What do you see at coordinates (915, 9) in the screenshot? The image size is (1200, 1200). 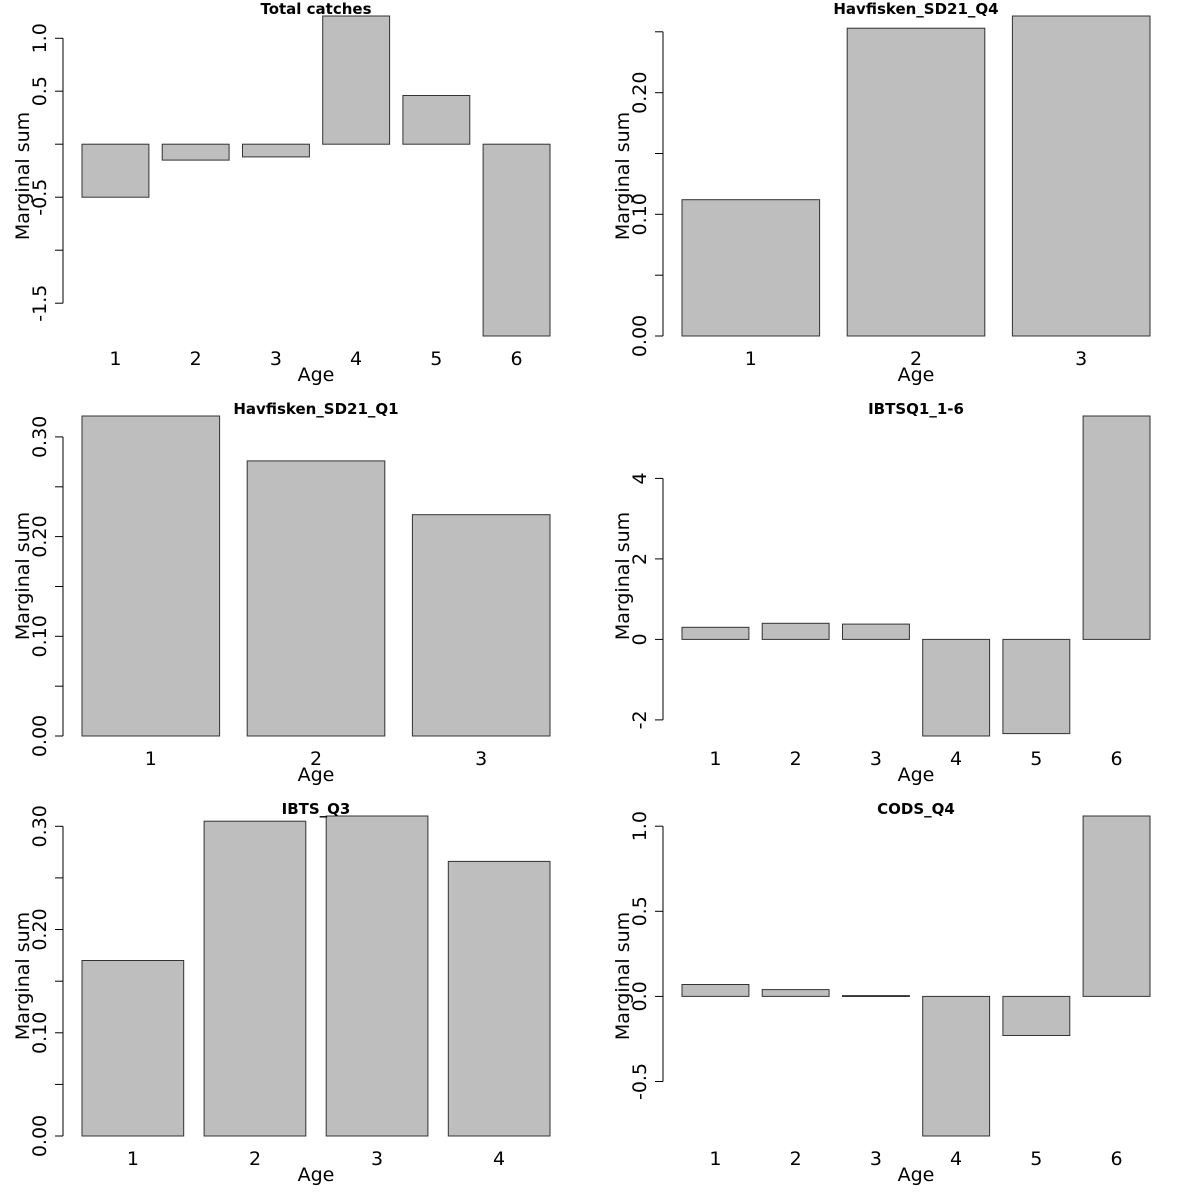 I see `chart-title: Havfisken_SD21_Q4` at bounding box center [915, 9].